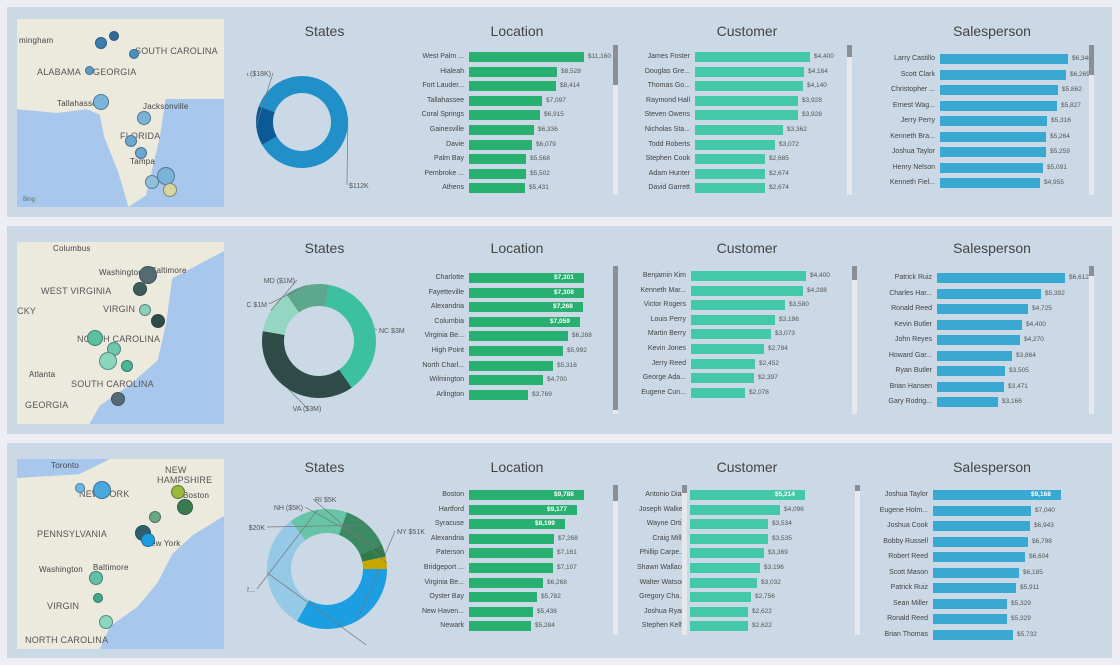  What do you see at coordinates (374, 562) in the screenshot?
I see `donut-slice-ri` at bounding box center [374, 562].